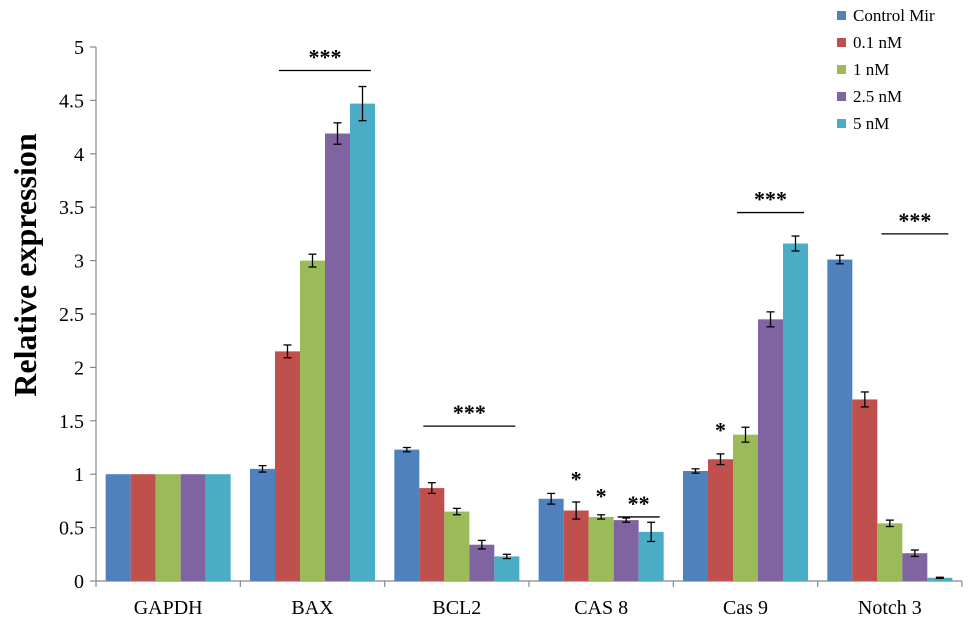  What do you see at coordinates (877, 96) in the screenshot?
I see `legend-label: 2.5 nM` at bounding box center [877, 96].